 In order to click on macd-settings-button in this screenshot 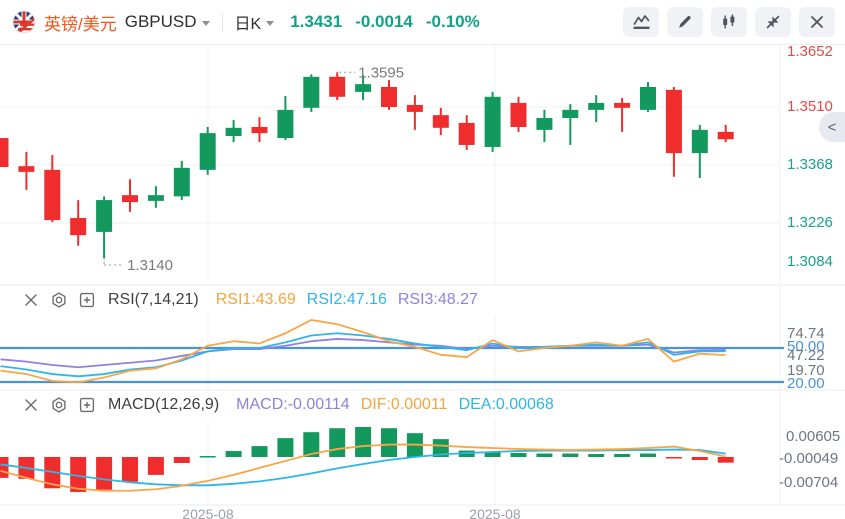, I will do `click(58, 405)`.